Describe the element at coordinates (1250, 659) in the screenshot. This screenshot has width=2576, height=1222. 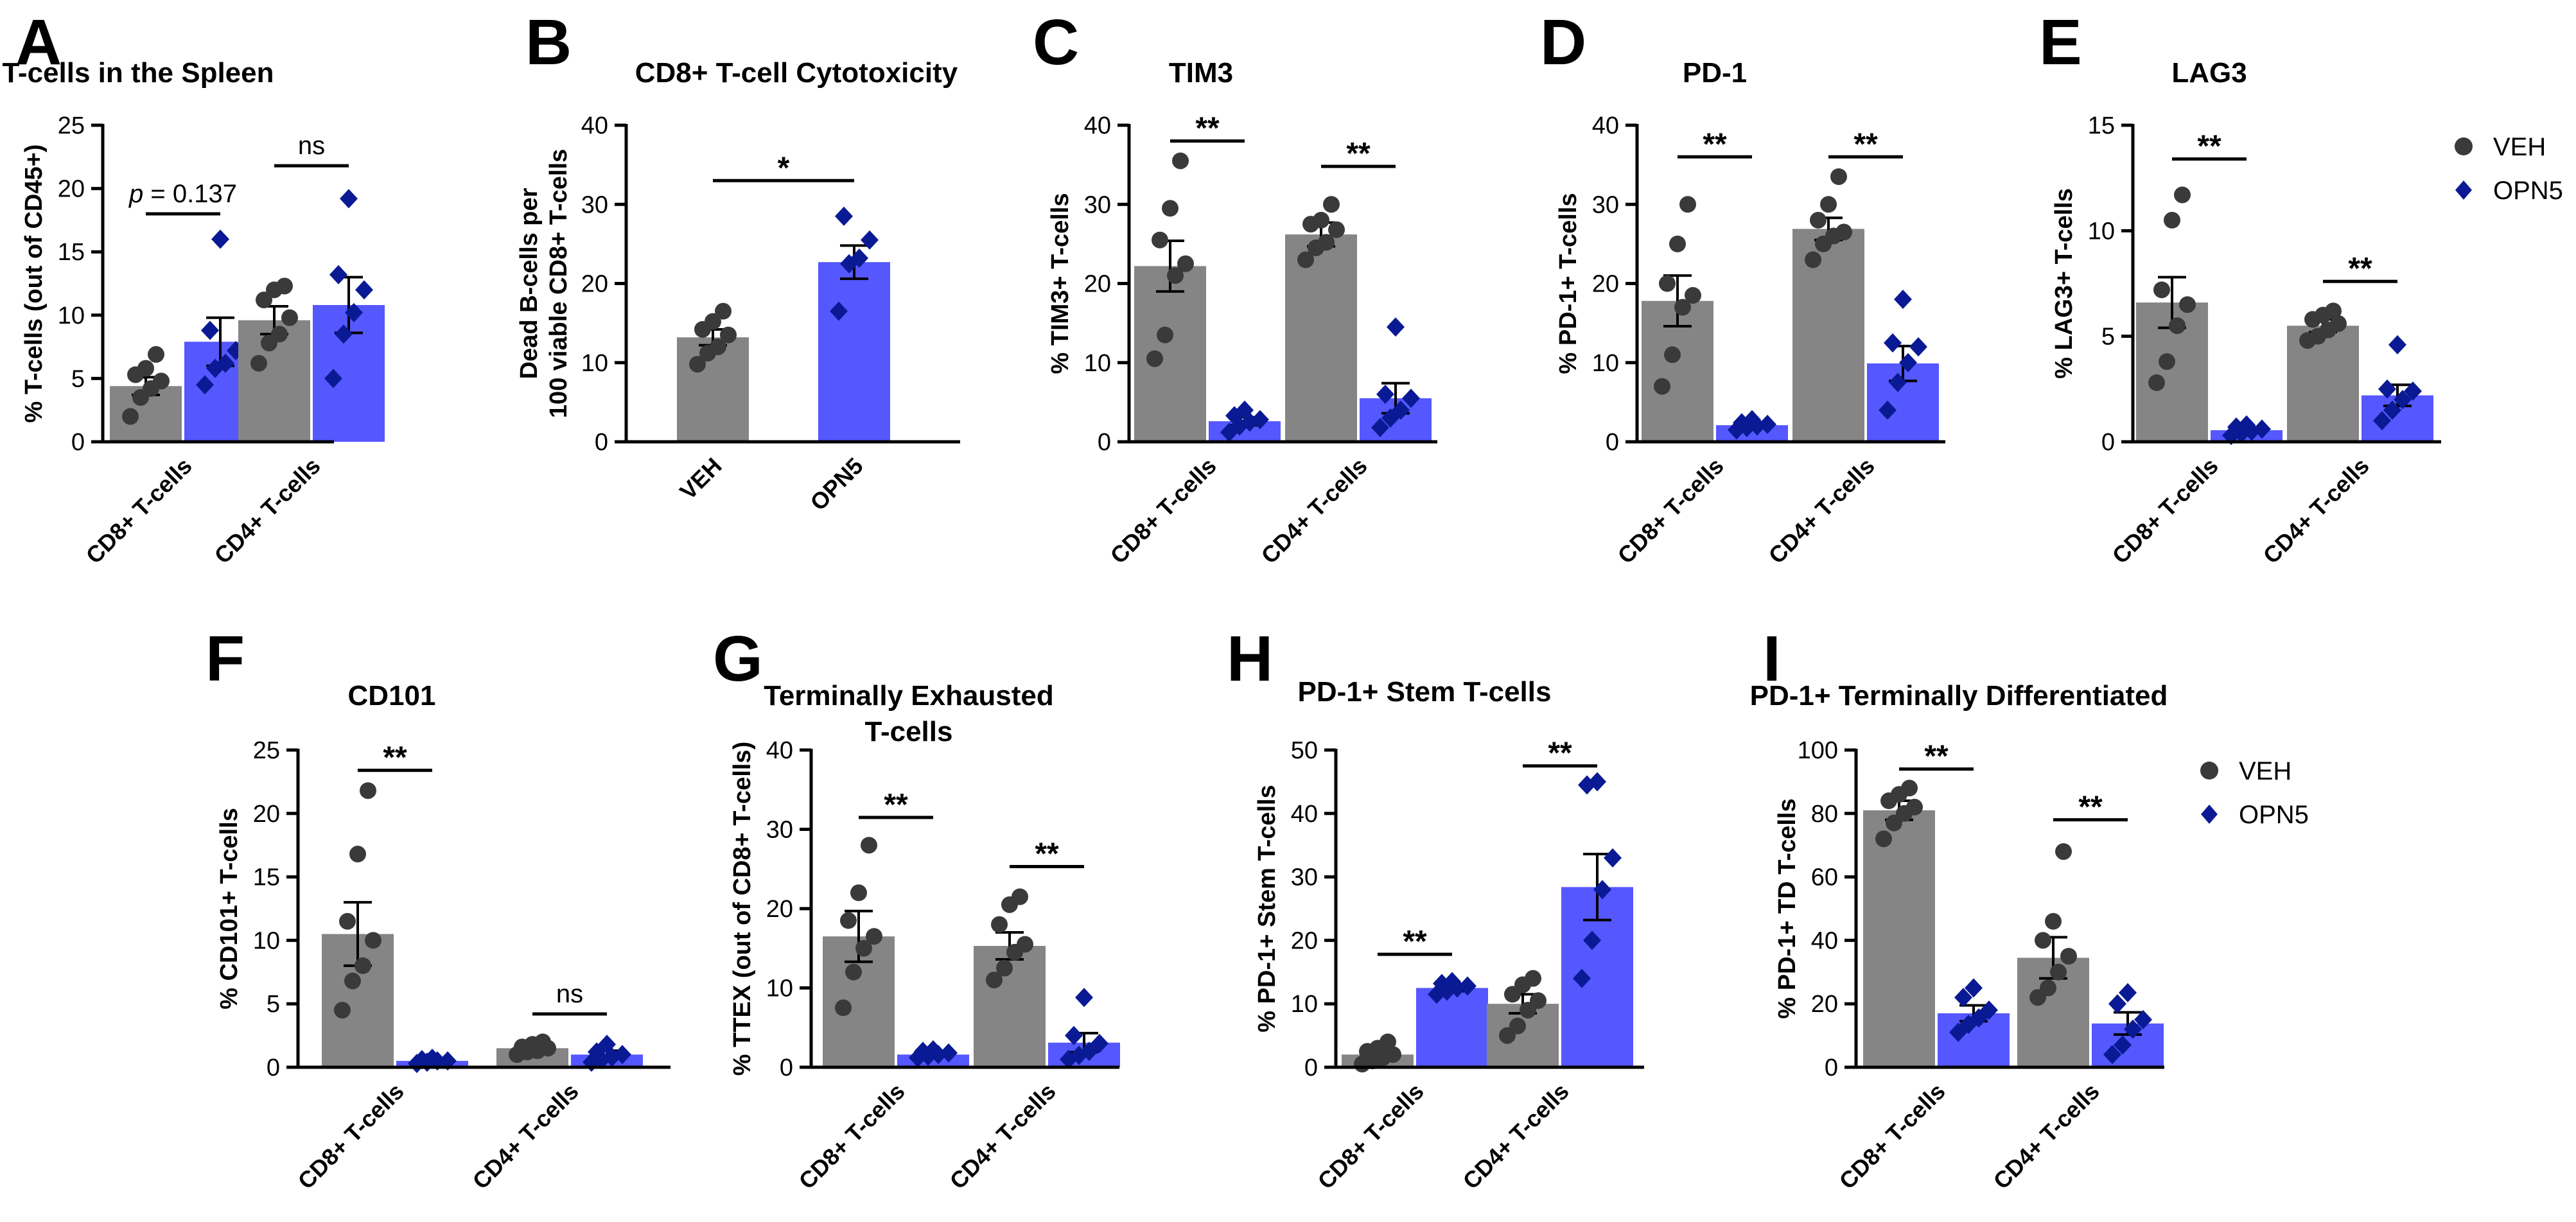
I see `panel-letter: H` at that location.